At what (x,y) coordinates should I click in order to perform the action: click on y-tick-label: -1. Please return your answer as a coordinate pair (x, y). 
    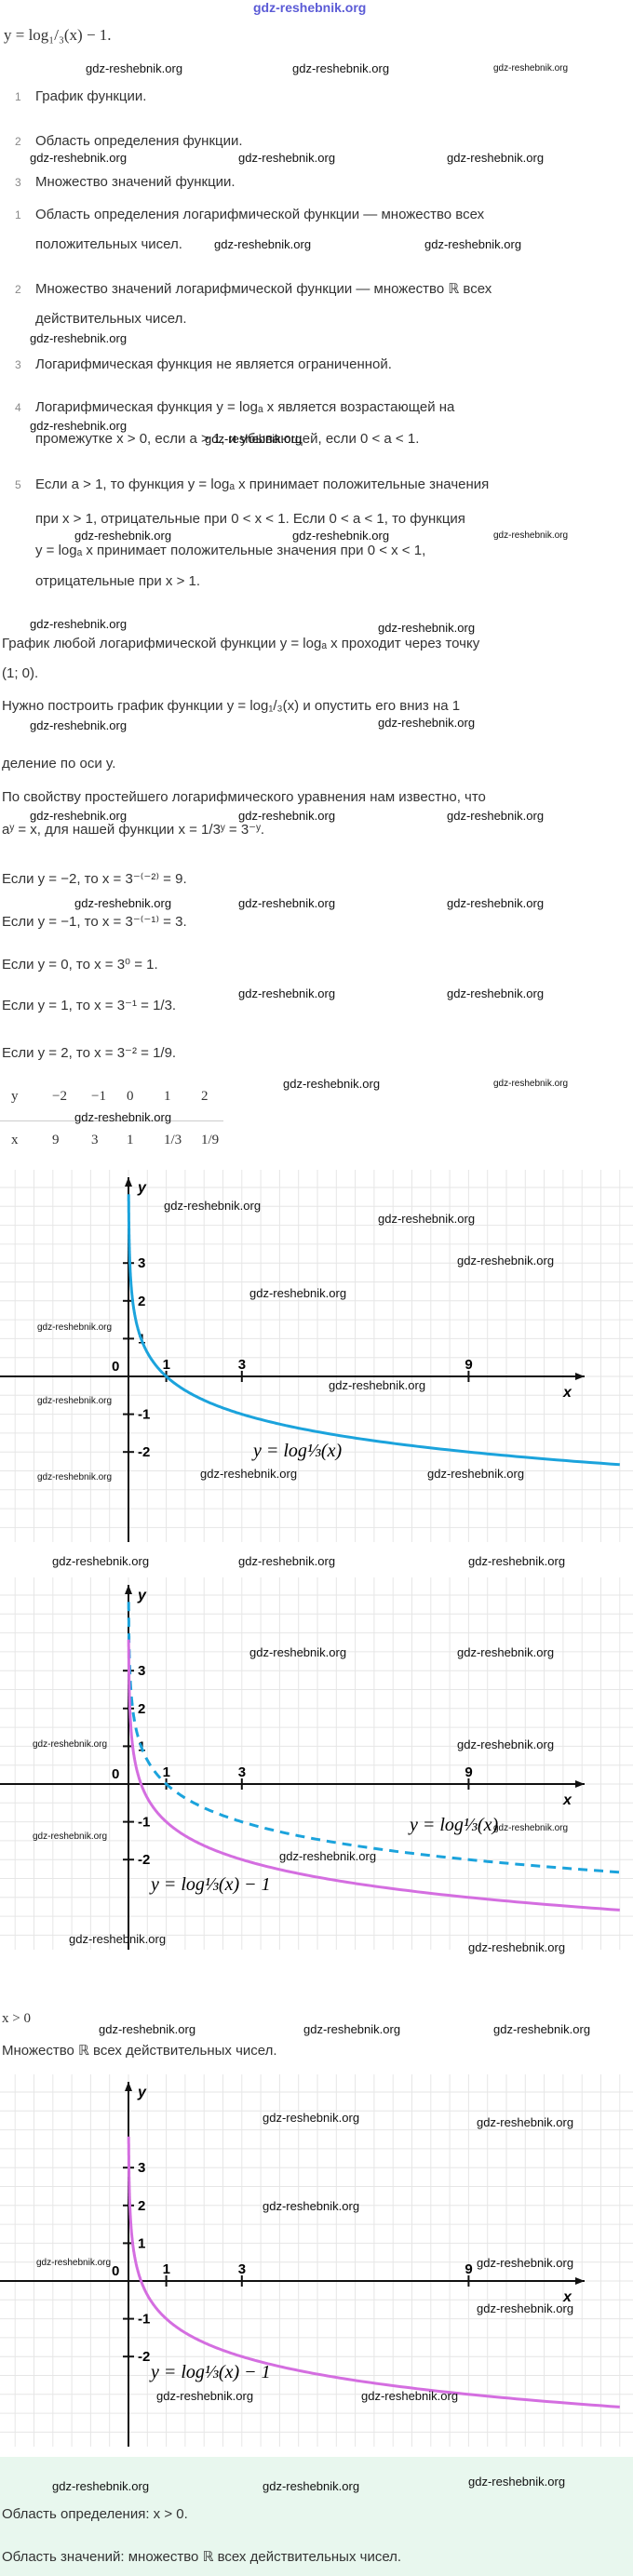
    Looking at the image, I should click on (144, 1823).